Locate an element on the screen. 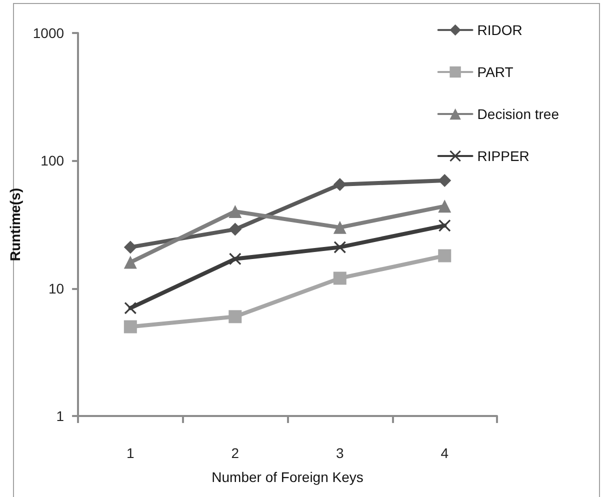 The width and height of the screenshot is (604, 497). y-axis-title: Runtime(s) is located at coordinates (15, 225).